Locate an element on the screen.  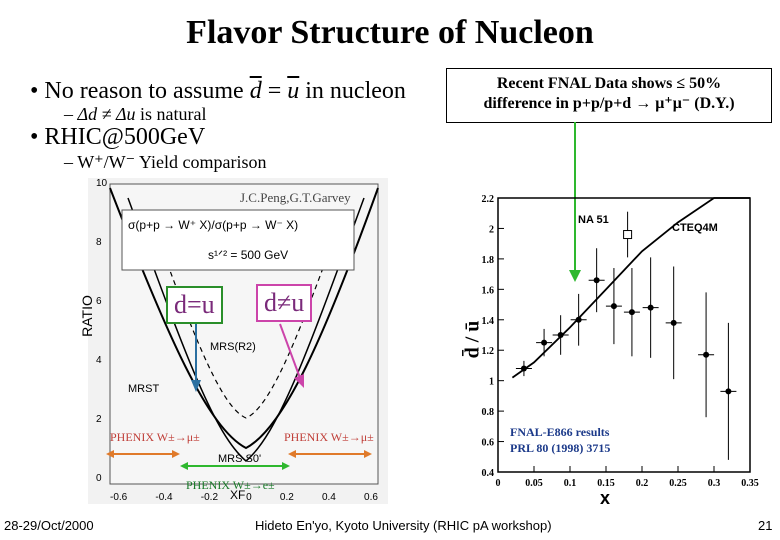
y-tick-label: 0.4 is located at coordinates (488, 473).